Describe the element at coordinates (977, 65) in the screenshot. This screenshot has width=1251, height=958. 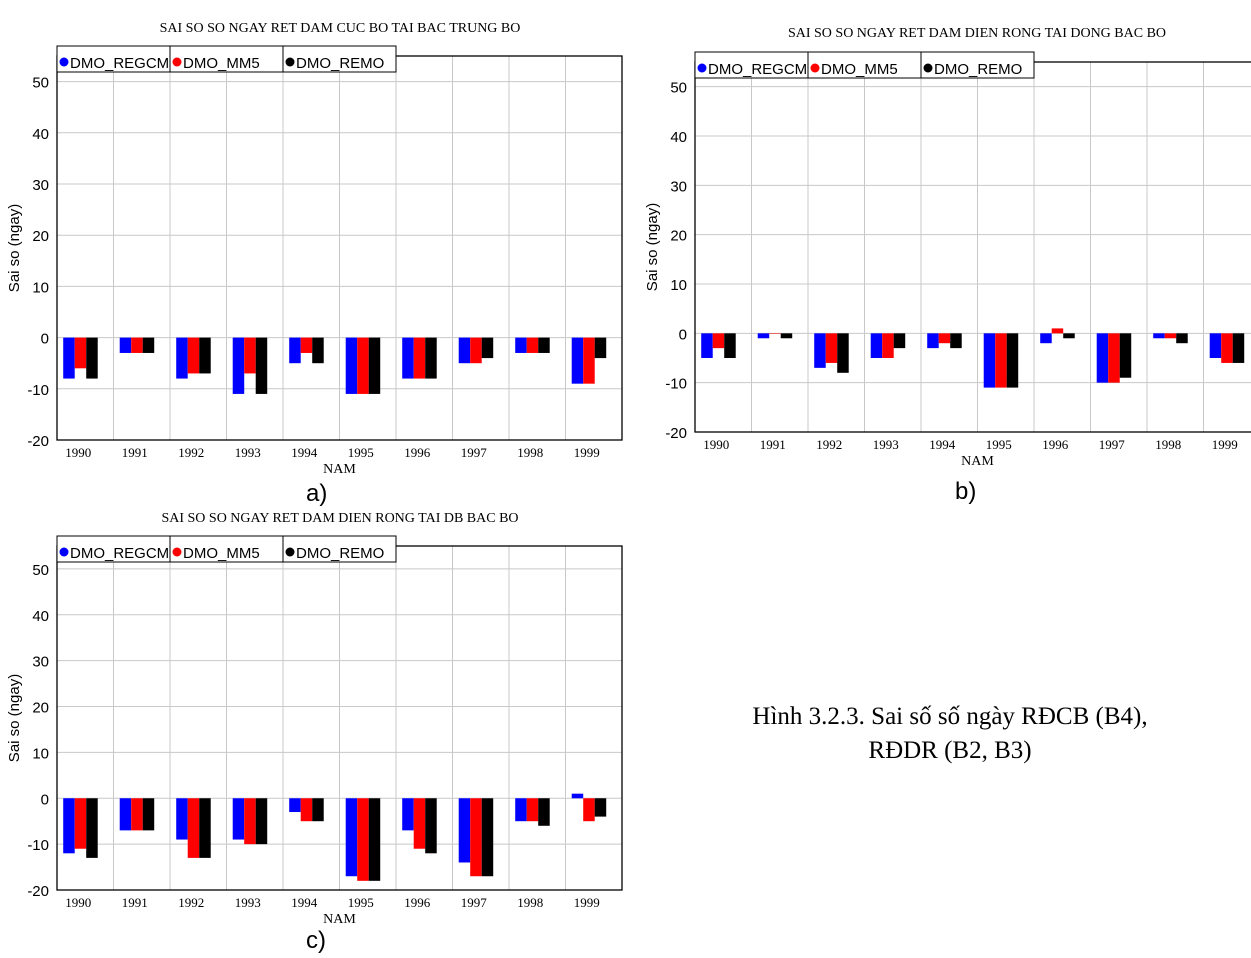
I see `legend-box` at that location.